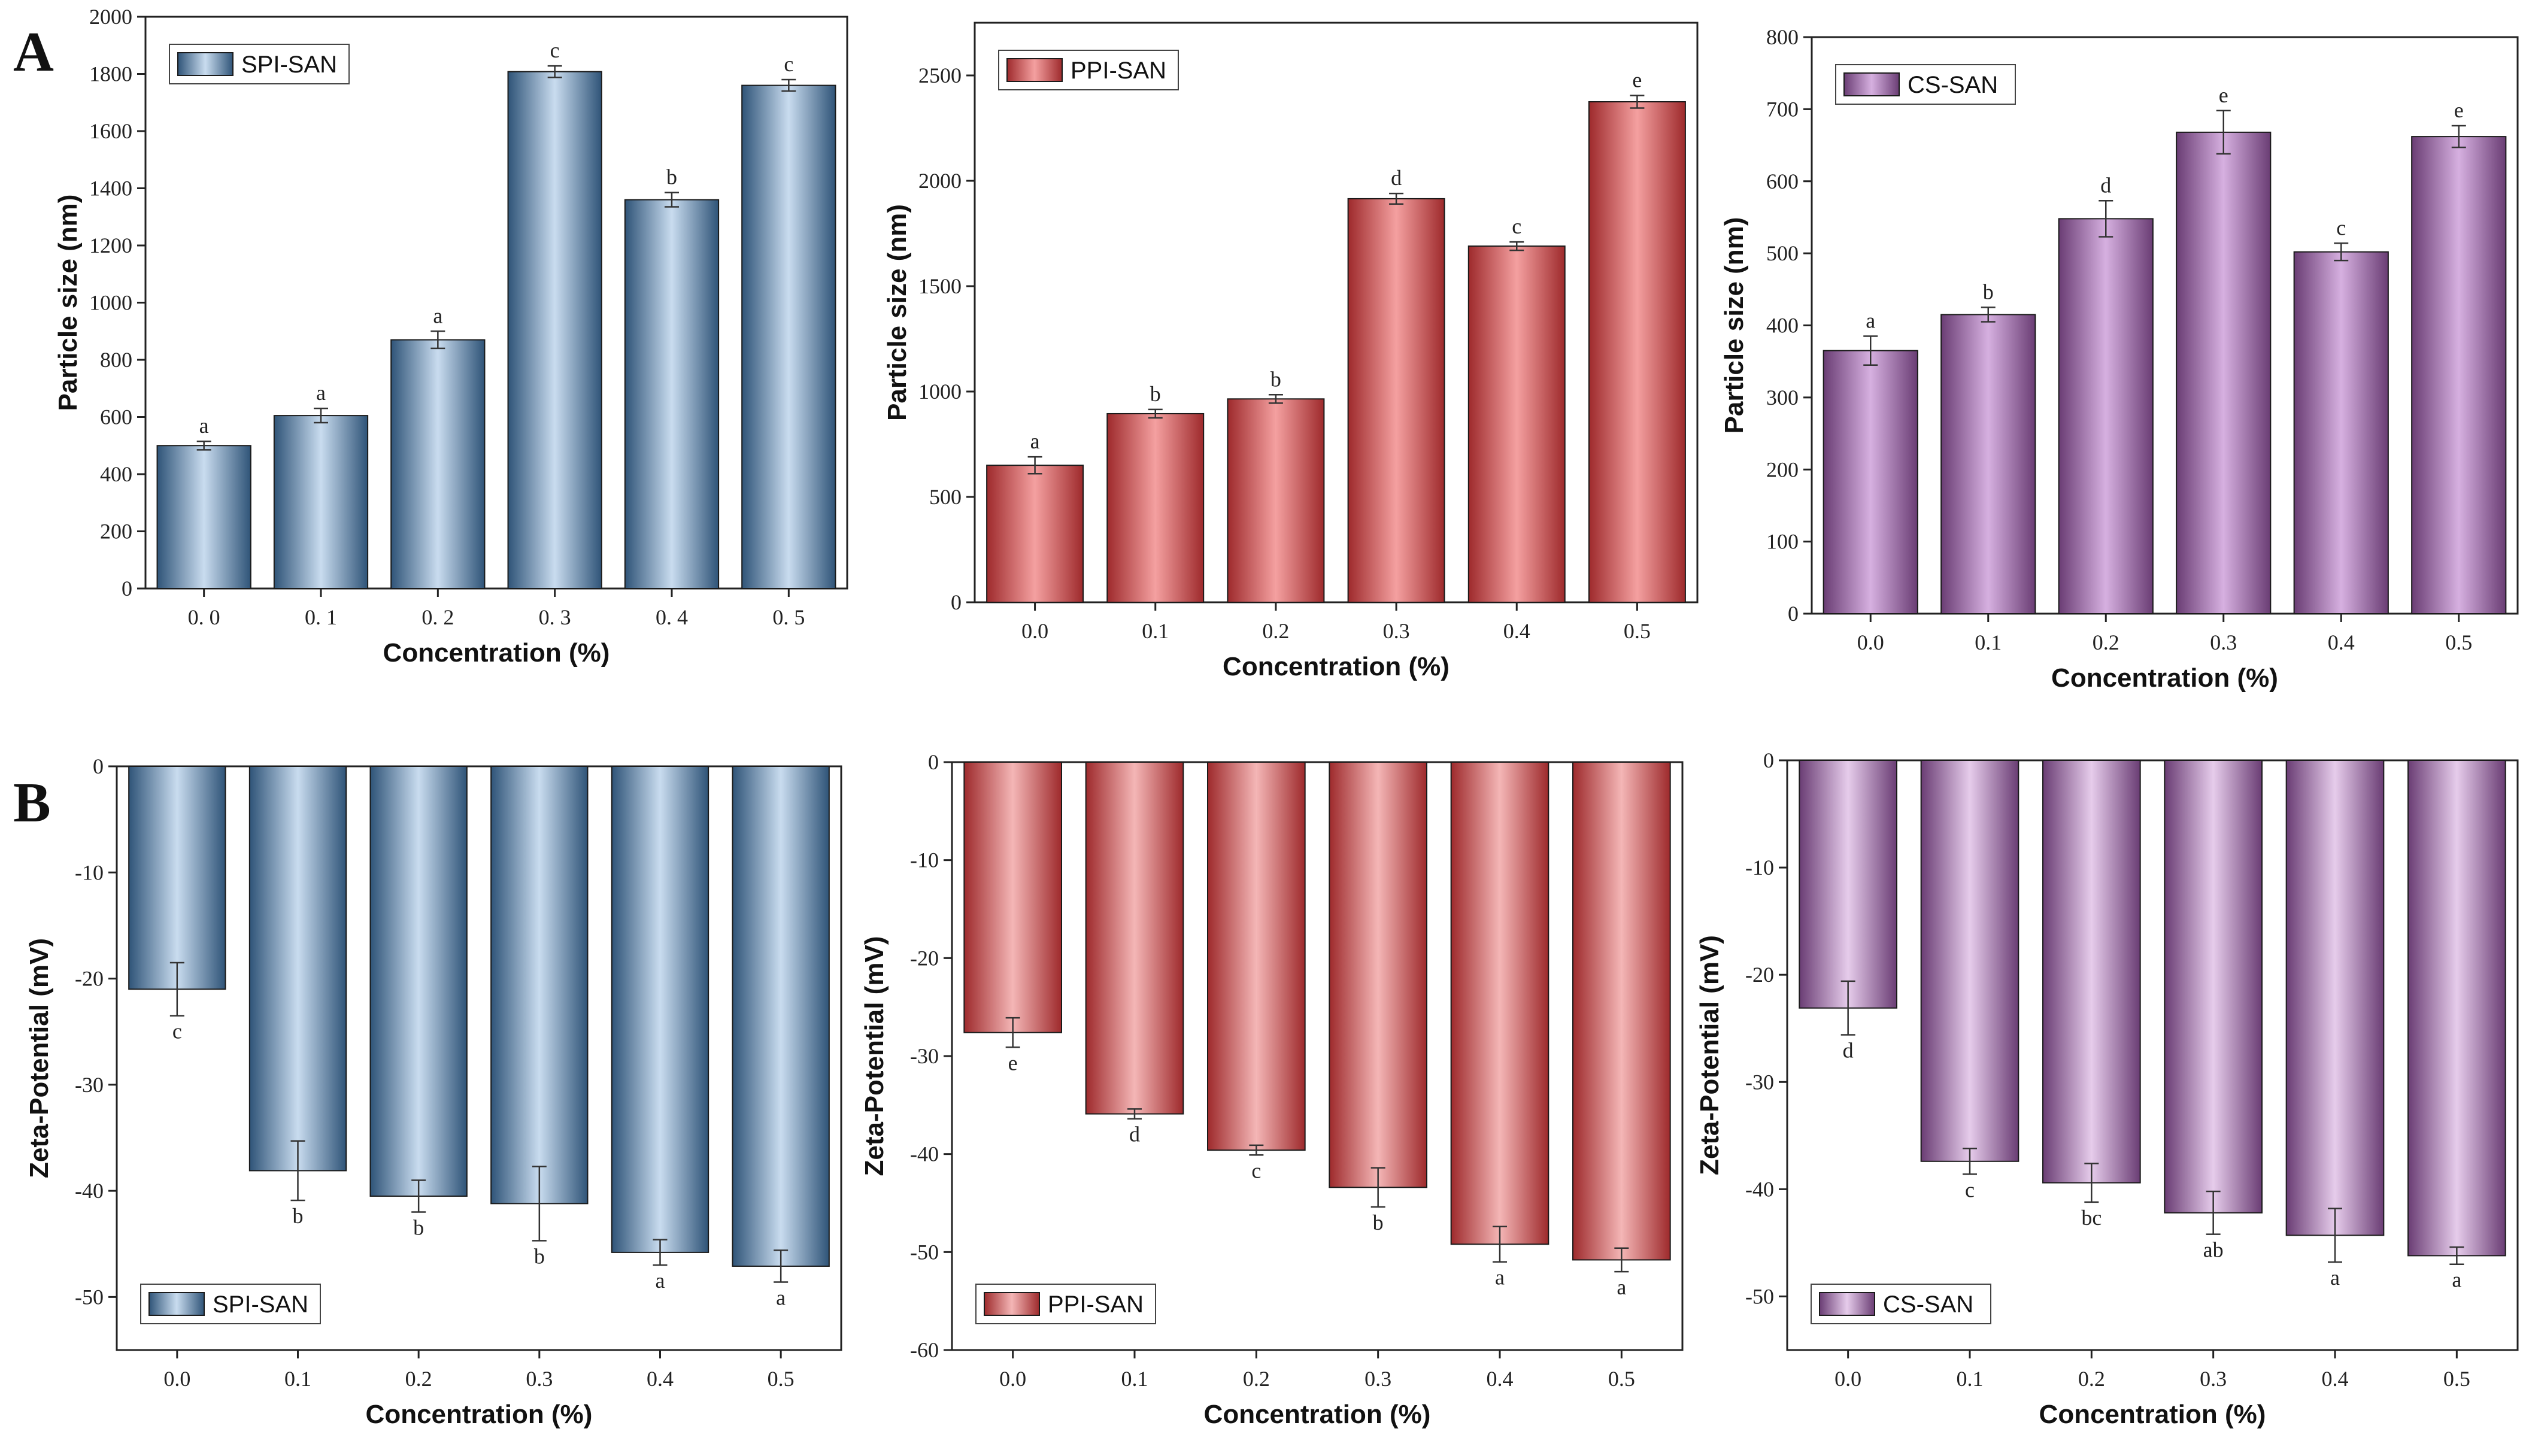 Image resolution: width=2529 pixels, height=1456 pixels. Describe the element at coordinates (1848, 1050) in the screenshot. I see `significance-label: d` at that location.